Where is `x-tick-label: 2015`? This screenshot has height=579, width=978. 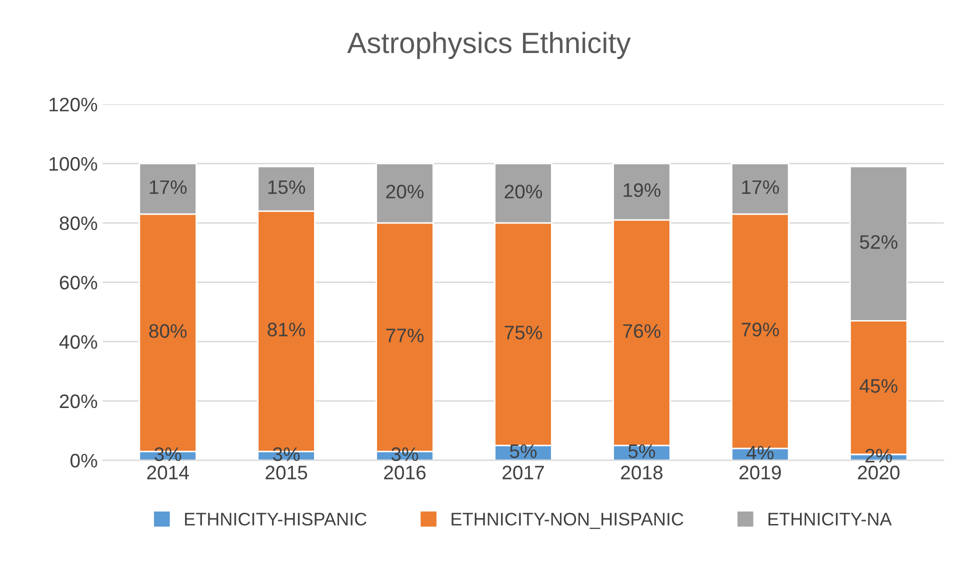 x-tick-label: 2015 is located at coordinates (287, 473).